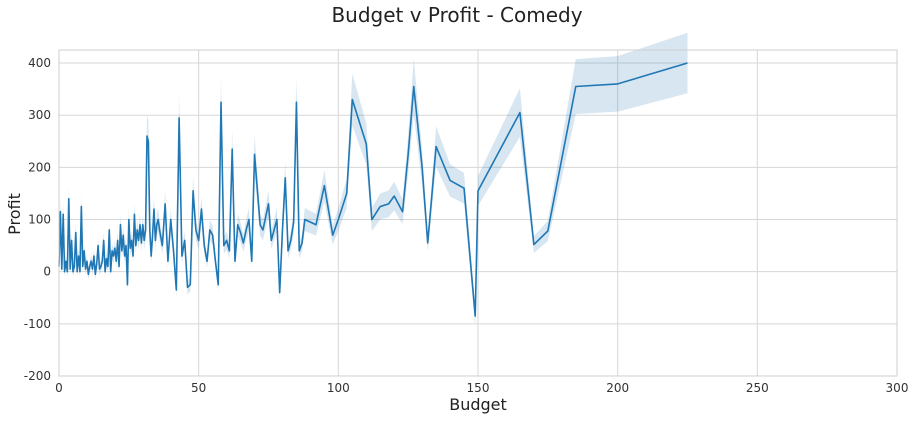  Describe the element at coordinates (617, 388) in the screenshot. I see `x-tick-label: 200` at that location.